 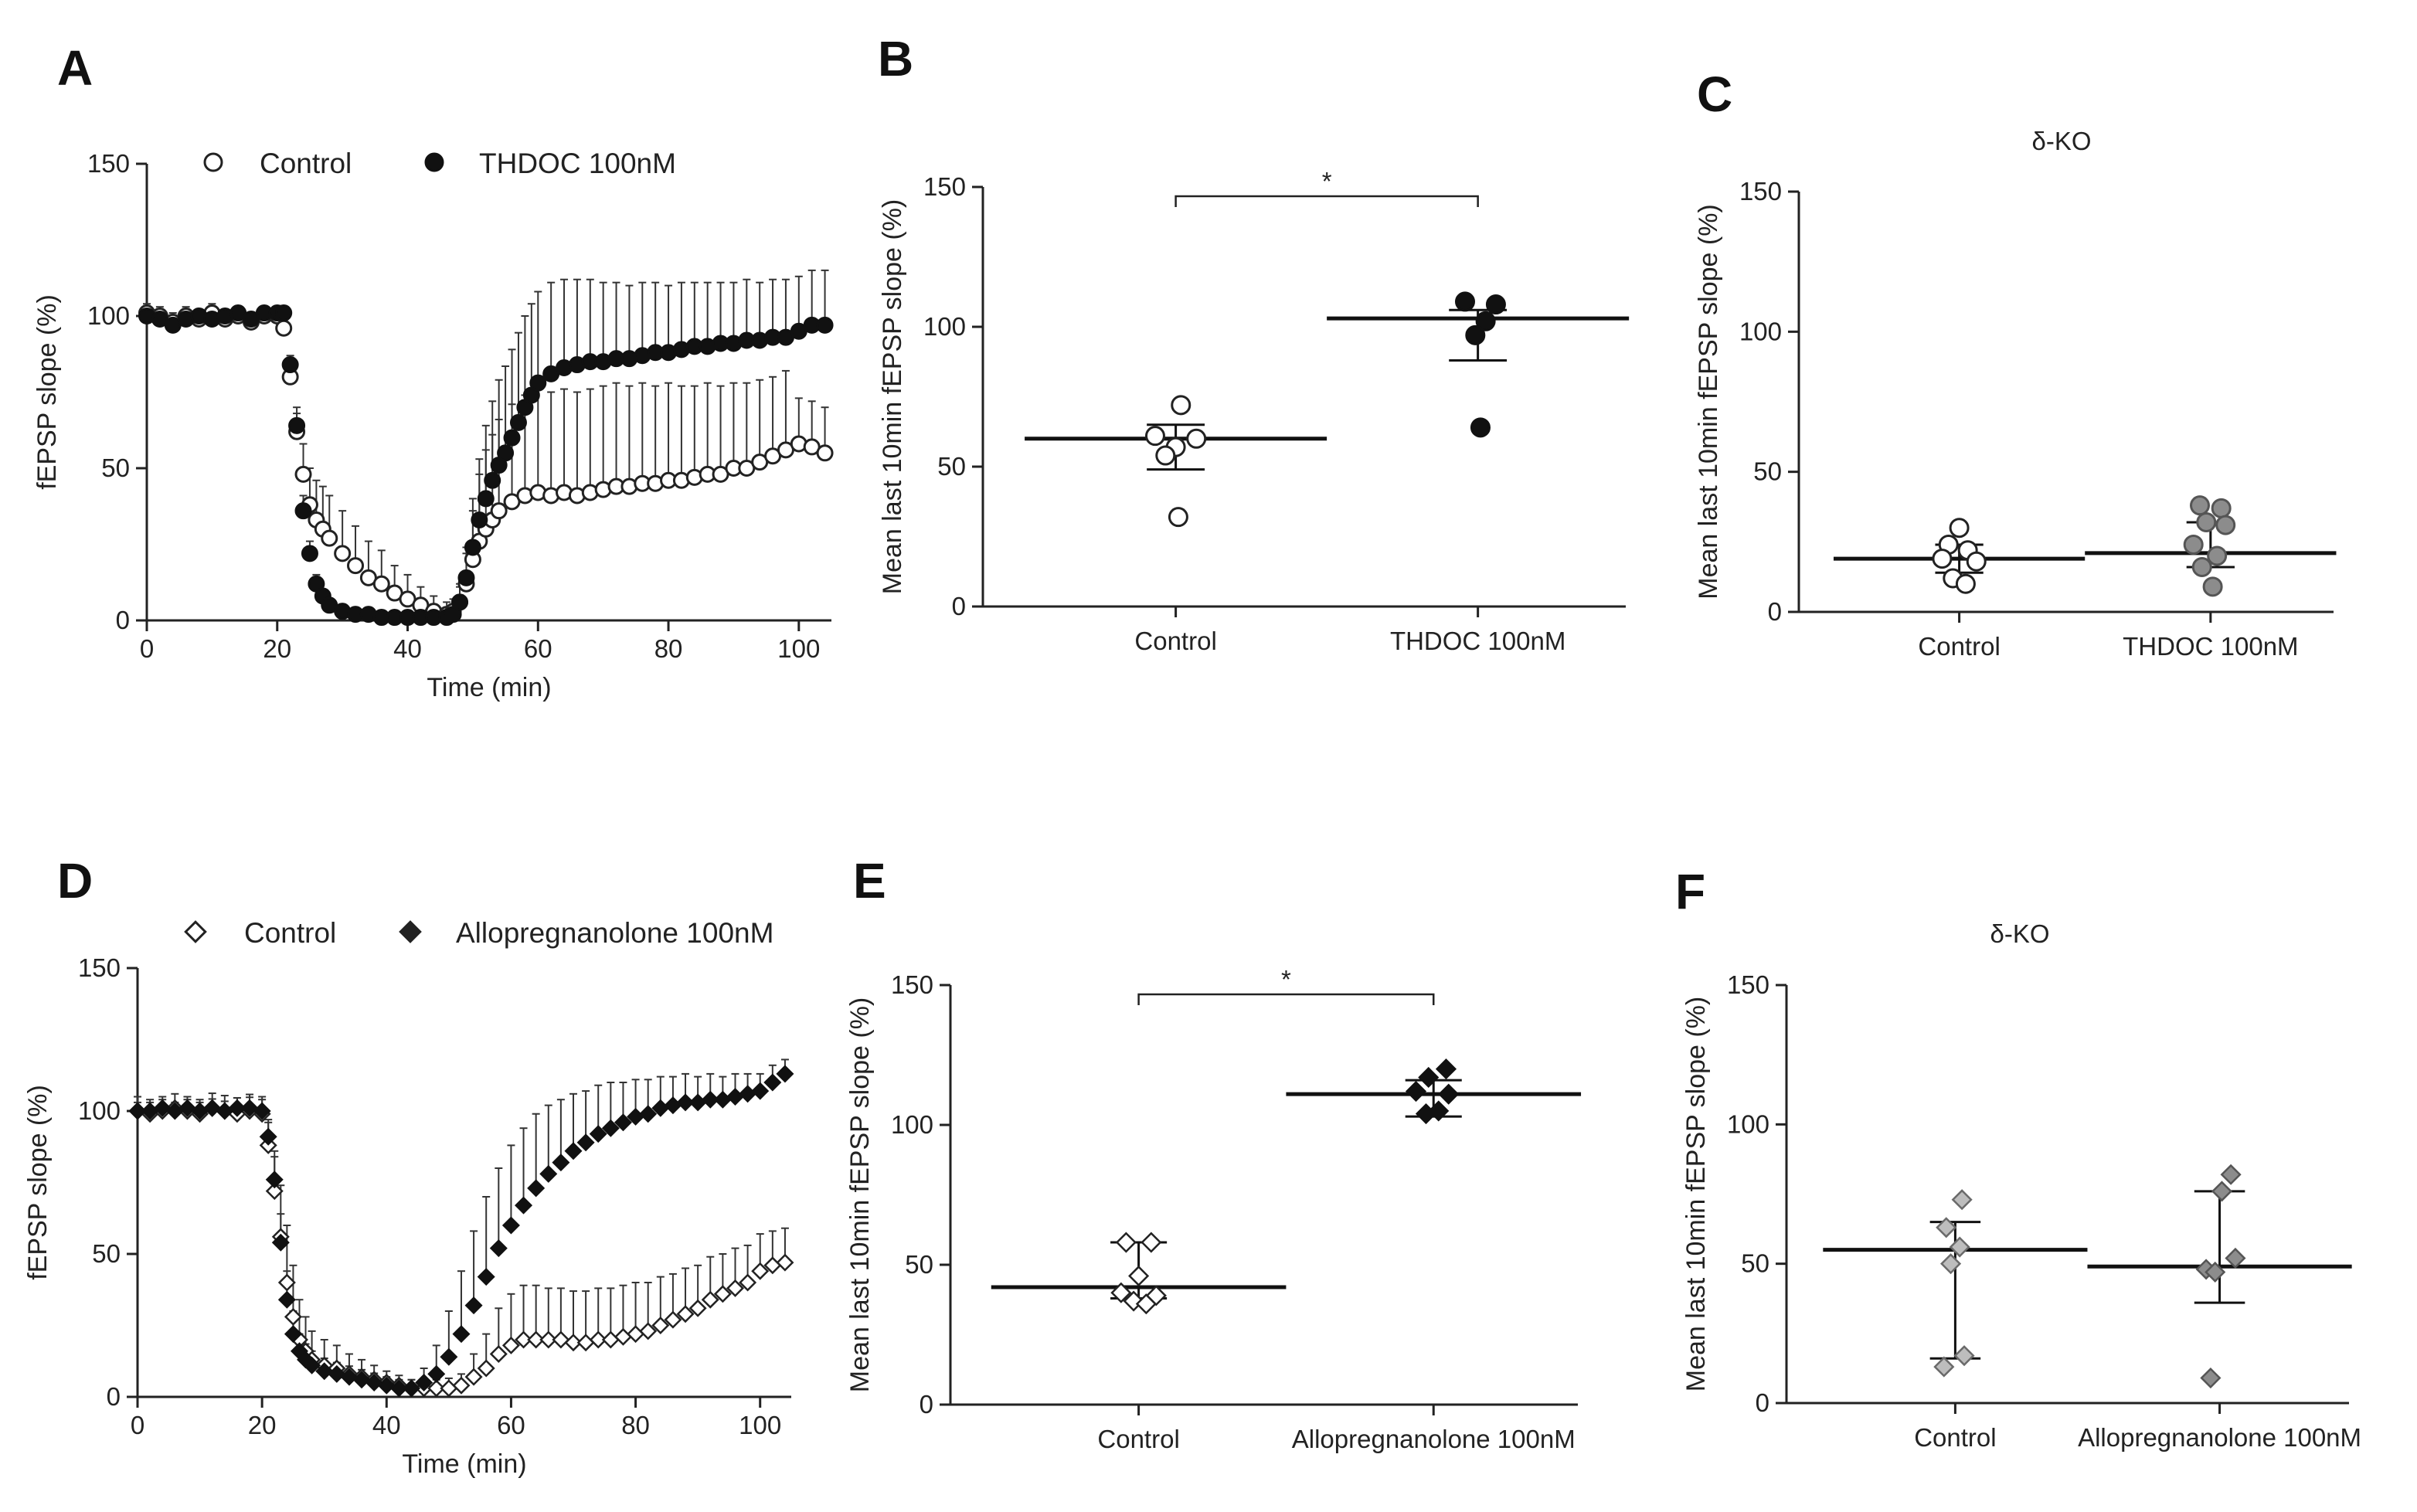 I want to click on legend-label-thdoc: THDOC 100nM, so click(x=577, y=163).